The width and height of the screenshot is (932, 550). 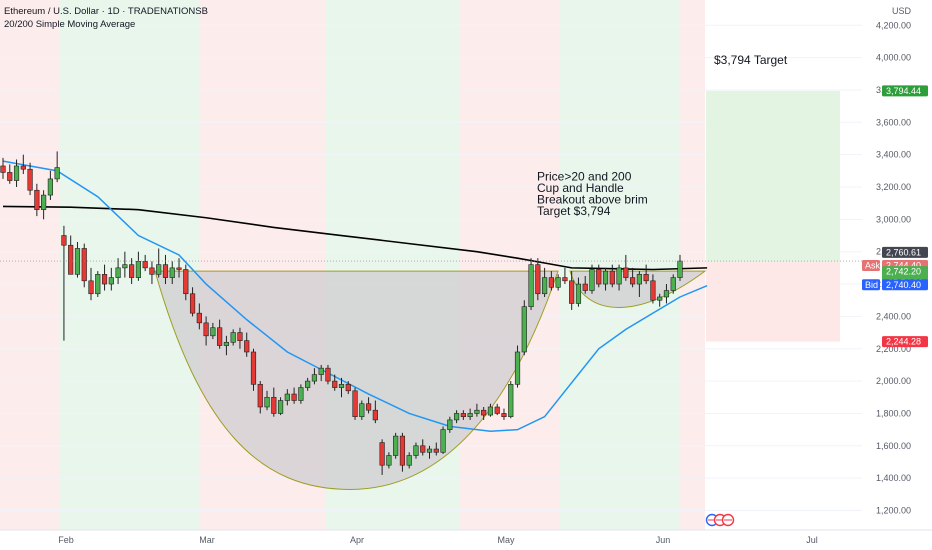 I want to click on note-line: Target $3,794, so click(x=574, y=211).